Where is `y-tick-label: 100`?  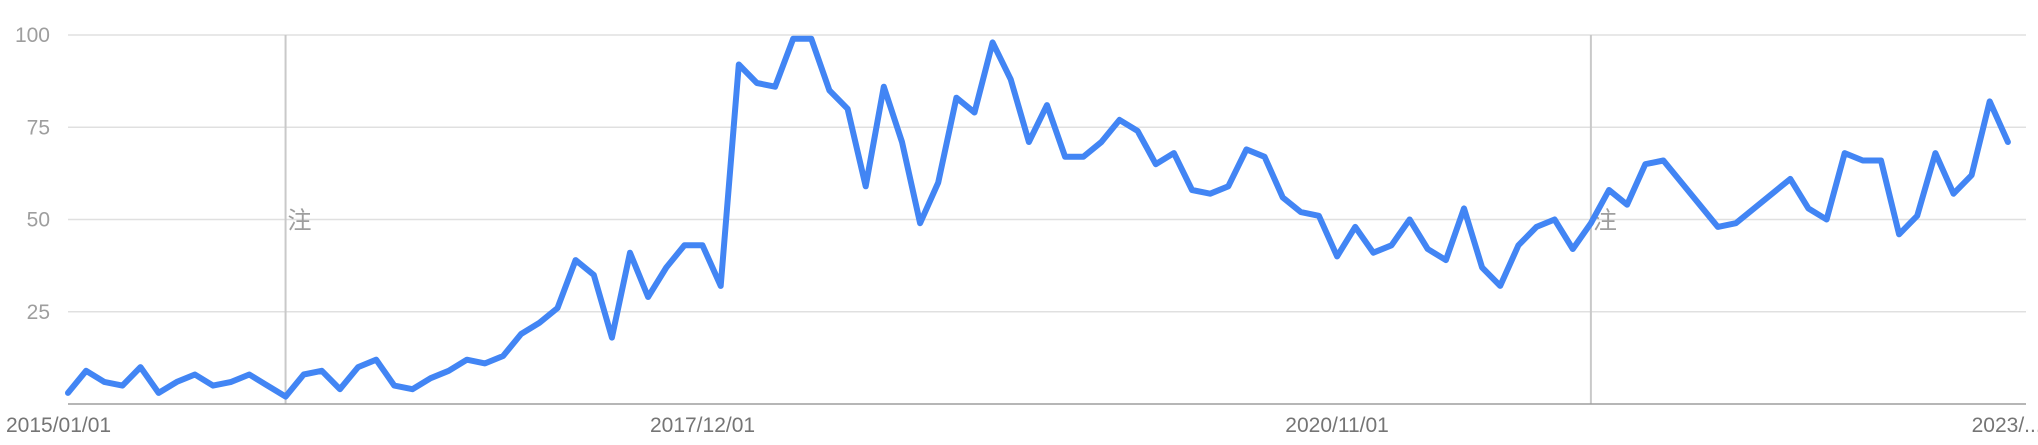 y-tick-label: 100 is located at coordinates (32, 35).